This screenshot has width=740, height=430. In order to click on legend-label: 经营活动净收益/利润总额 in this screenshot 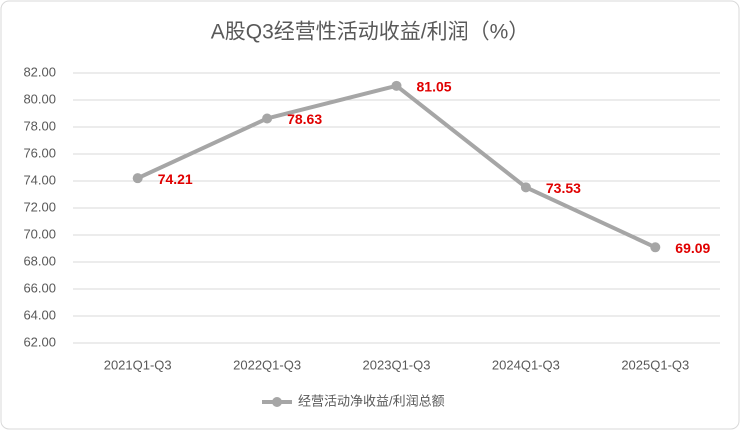, I will do `click(371, 400)`.